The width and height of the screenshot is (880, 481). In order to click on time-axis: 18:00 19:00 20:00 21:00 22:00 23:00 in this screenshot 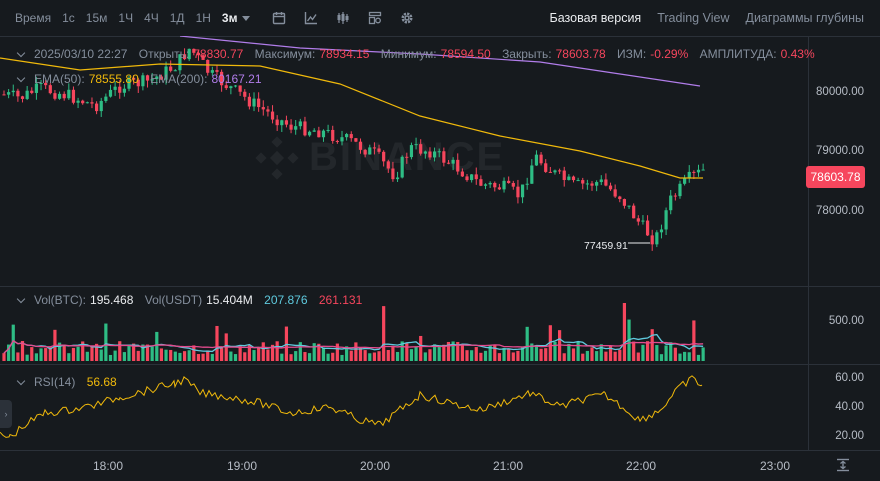, I will do `click(404, 465)`.